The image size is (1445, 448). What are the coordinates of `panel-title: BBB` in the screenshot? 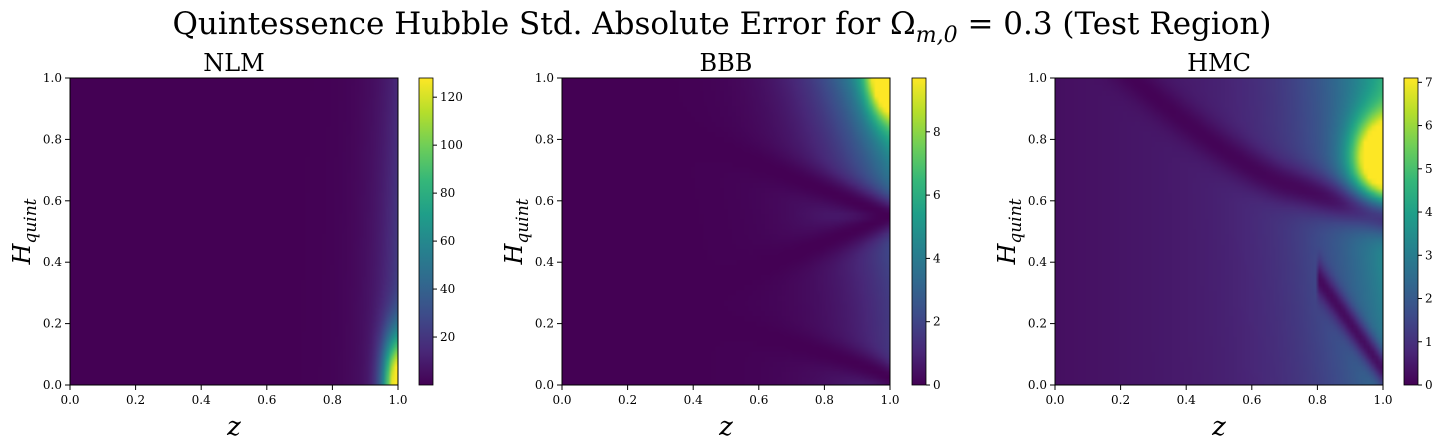 It's located at (726, 63).